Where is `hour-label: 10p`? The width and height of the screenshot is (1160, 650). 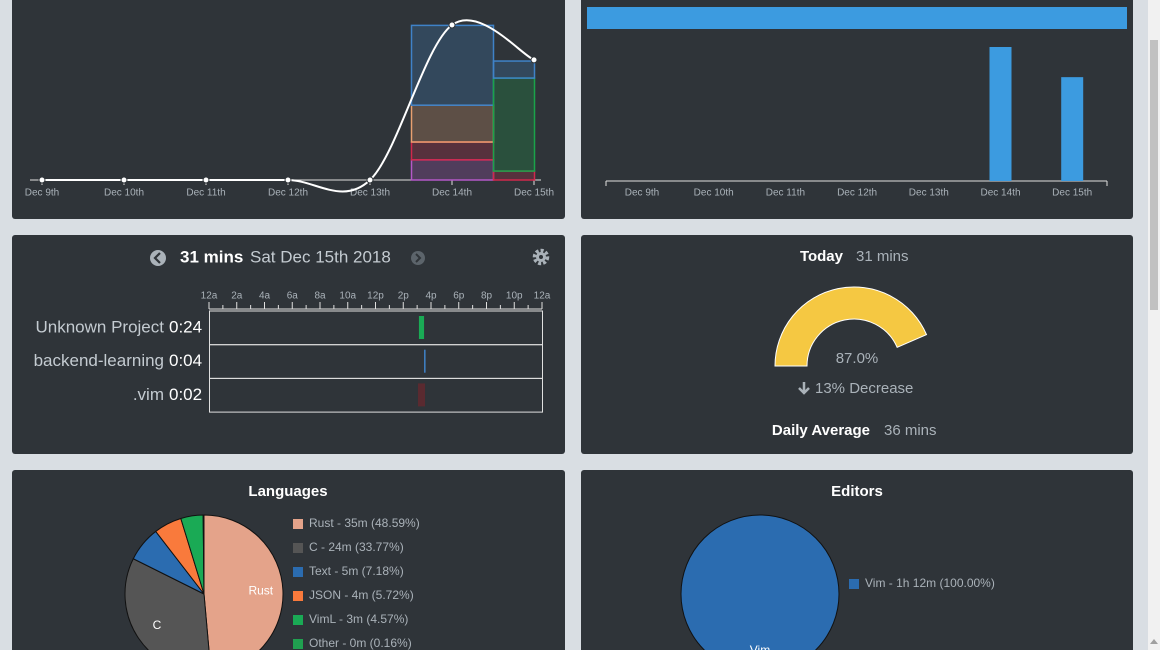 hour-label: 10p is located at coordinates (514, 296).